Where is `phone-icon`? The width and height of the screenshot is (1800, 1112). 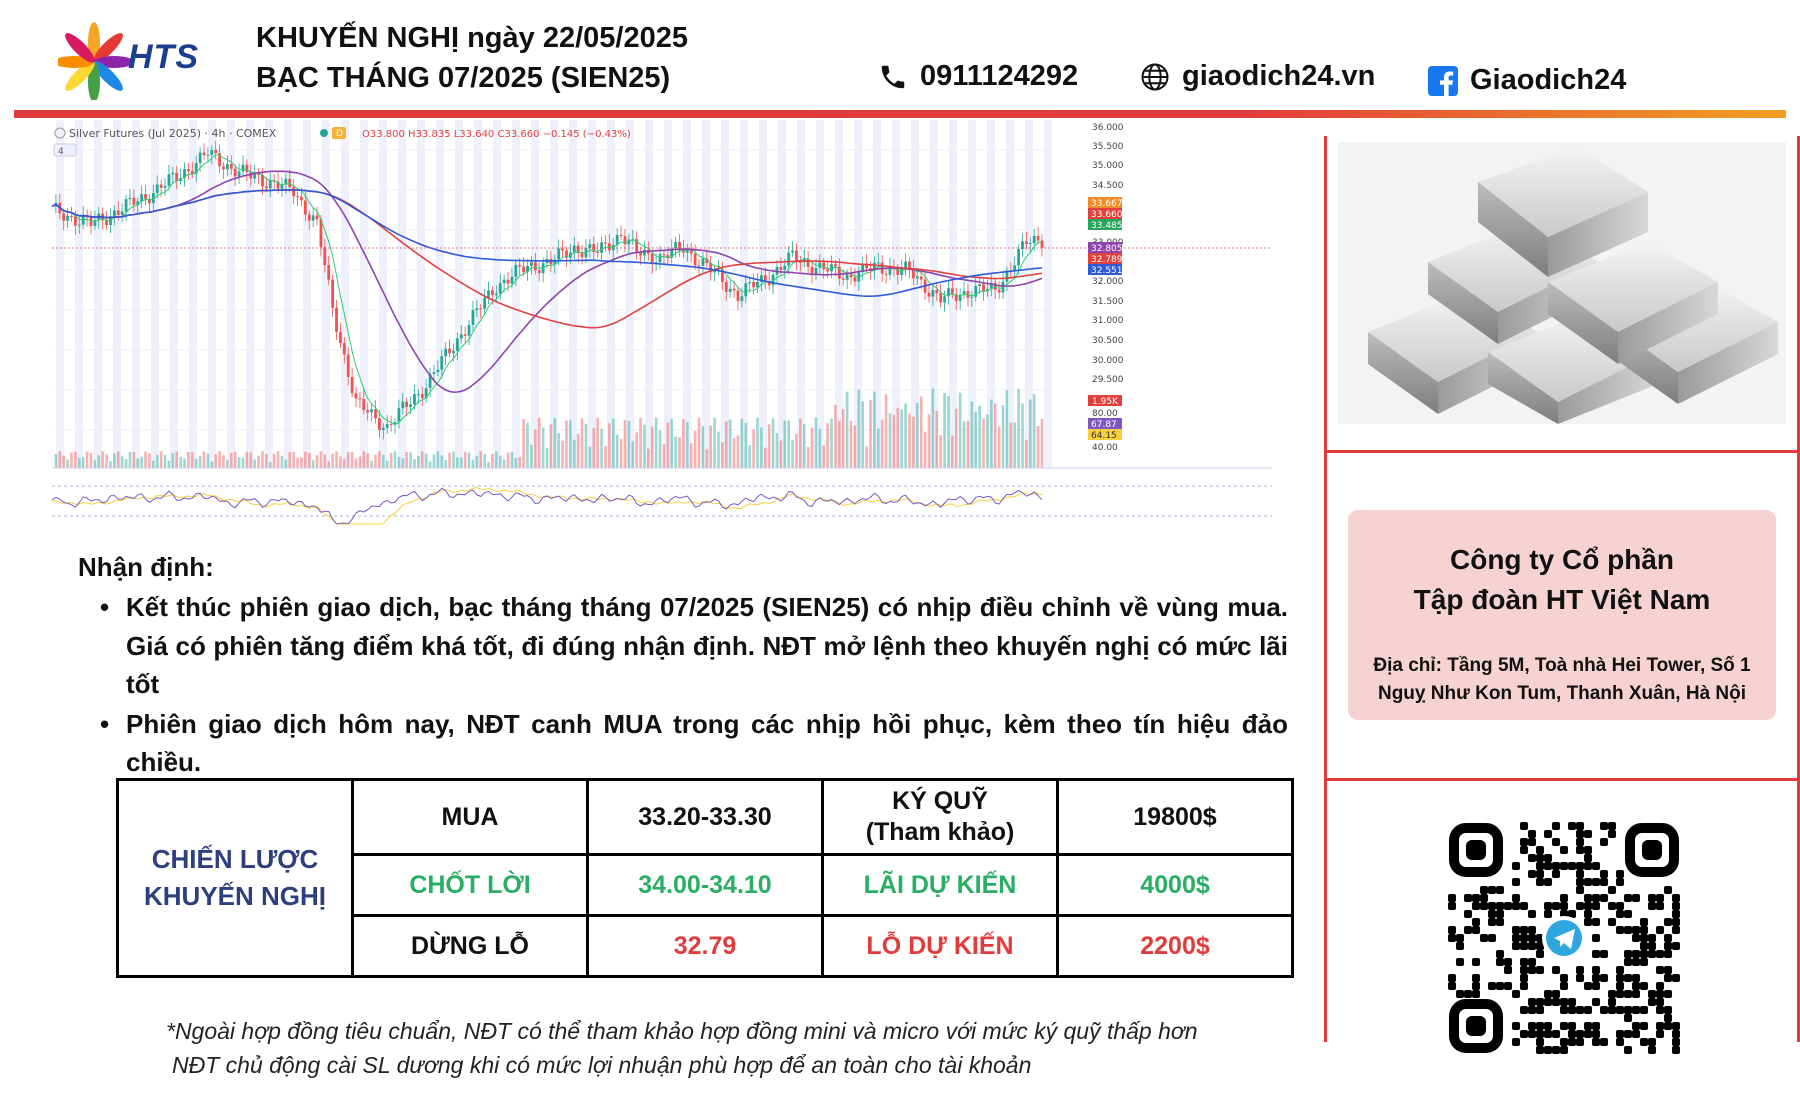
phone-icon is located at coordinates (893, 76).